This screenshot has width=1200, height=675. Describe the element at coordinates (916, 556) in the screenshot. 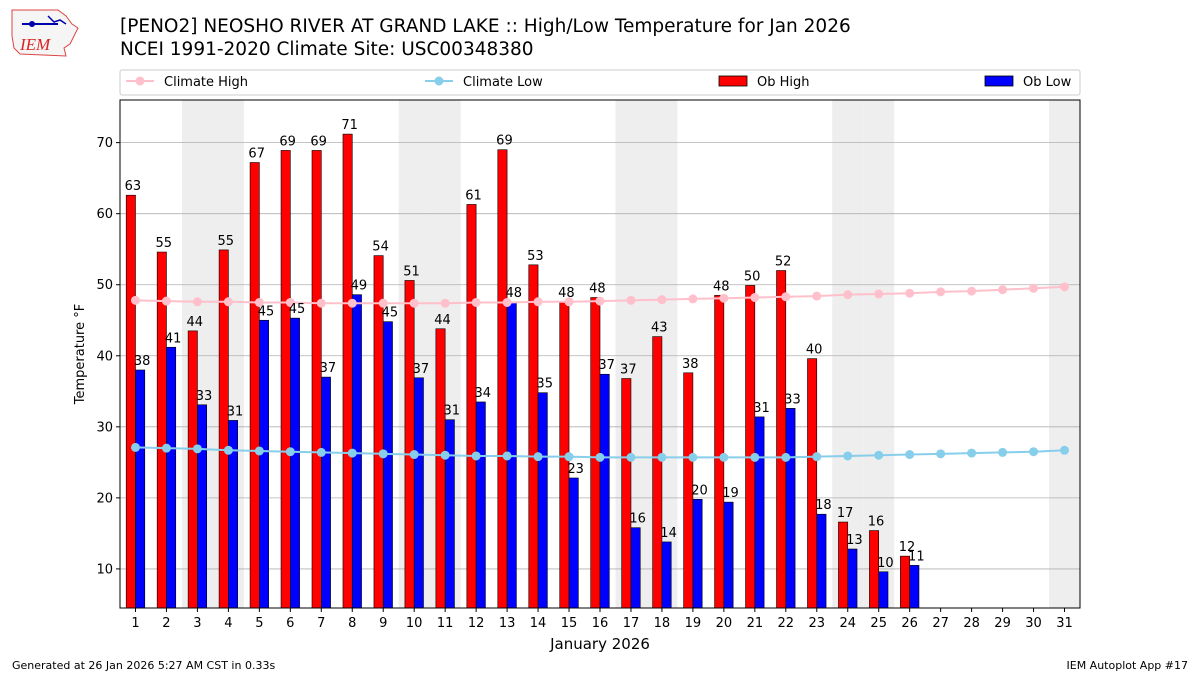

I see `ob-low-label: 11` at that location.